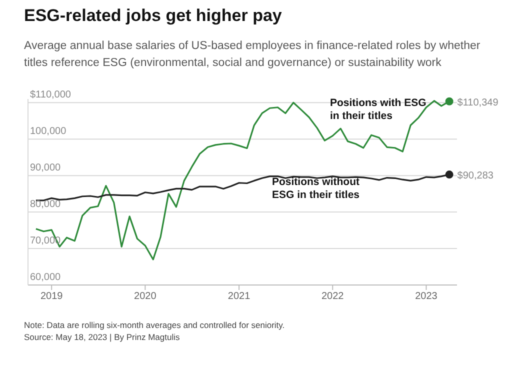 This screenshot has height=373, width=512. Describe the element at coordinates (46, 168) in the screenshot. I see `y-tick-label: 90,000` at that location.